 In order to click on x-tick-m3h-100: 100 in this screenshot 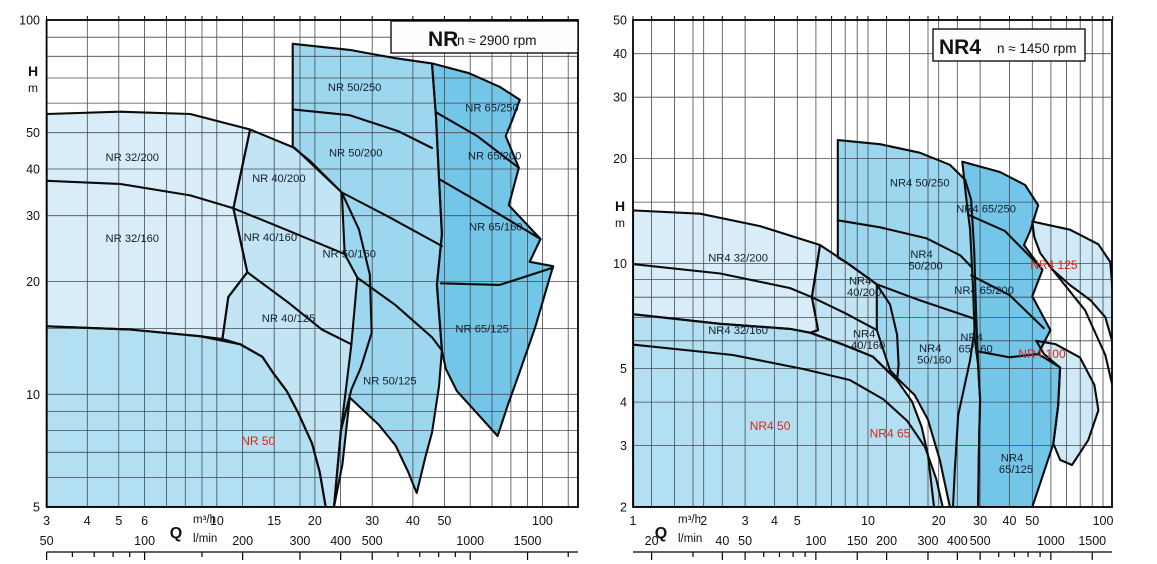, I will do `click(1103, 521)`.